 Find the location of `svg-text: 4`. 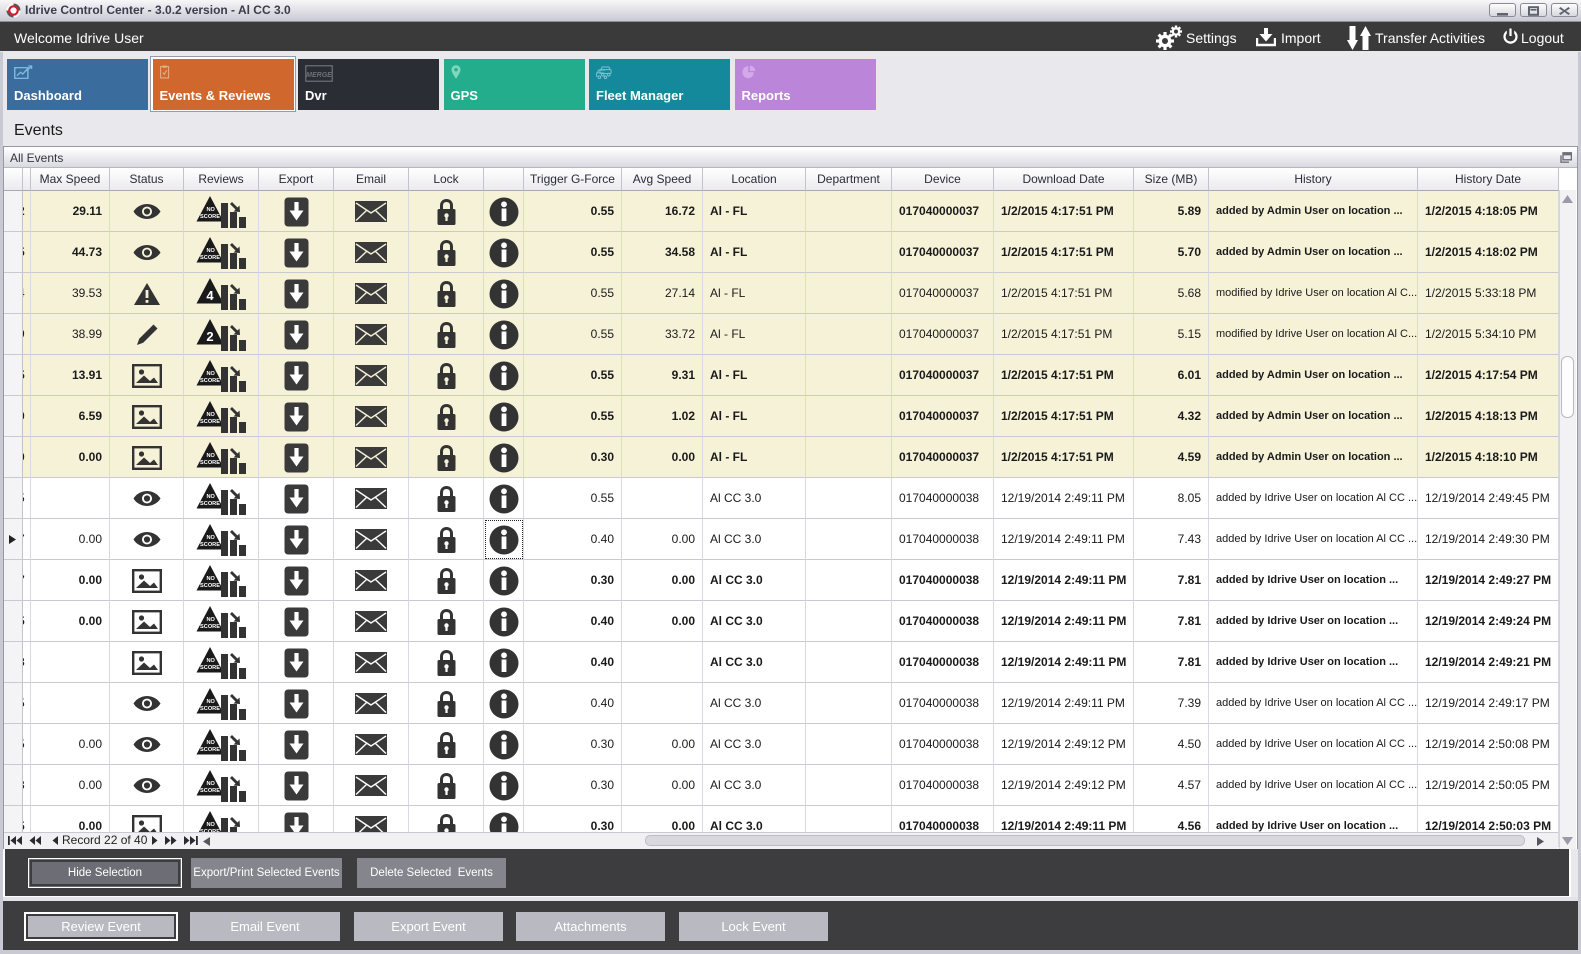

svg-text: 4 is located at coordinates (210, 295).